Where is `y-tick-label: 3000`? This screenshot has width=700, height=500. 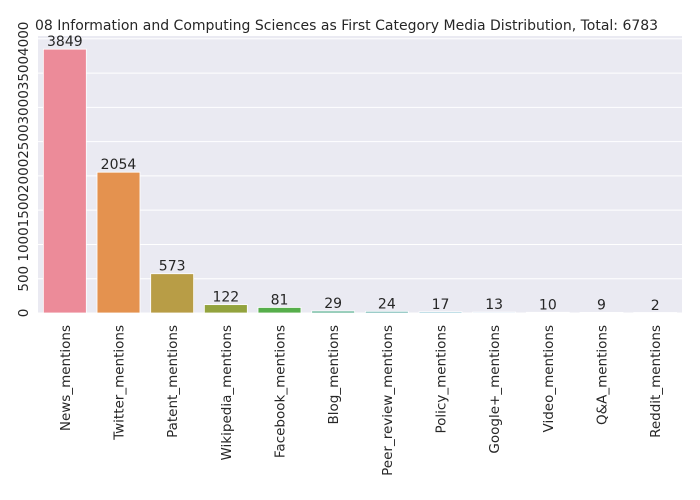
y-tick-label: 3000 is located at coordinates (24, 107).